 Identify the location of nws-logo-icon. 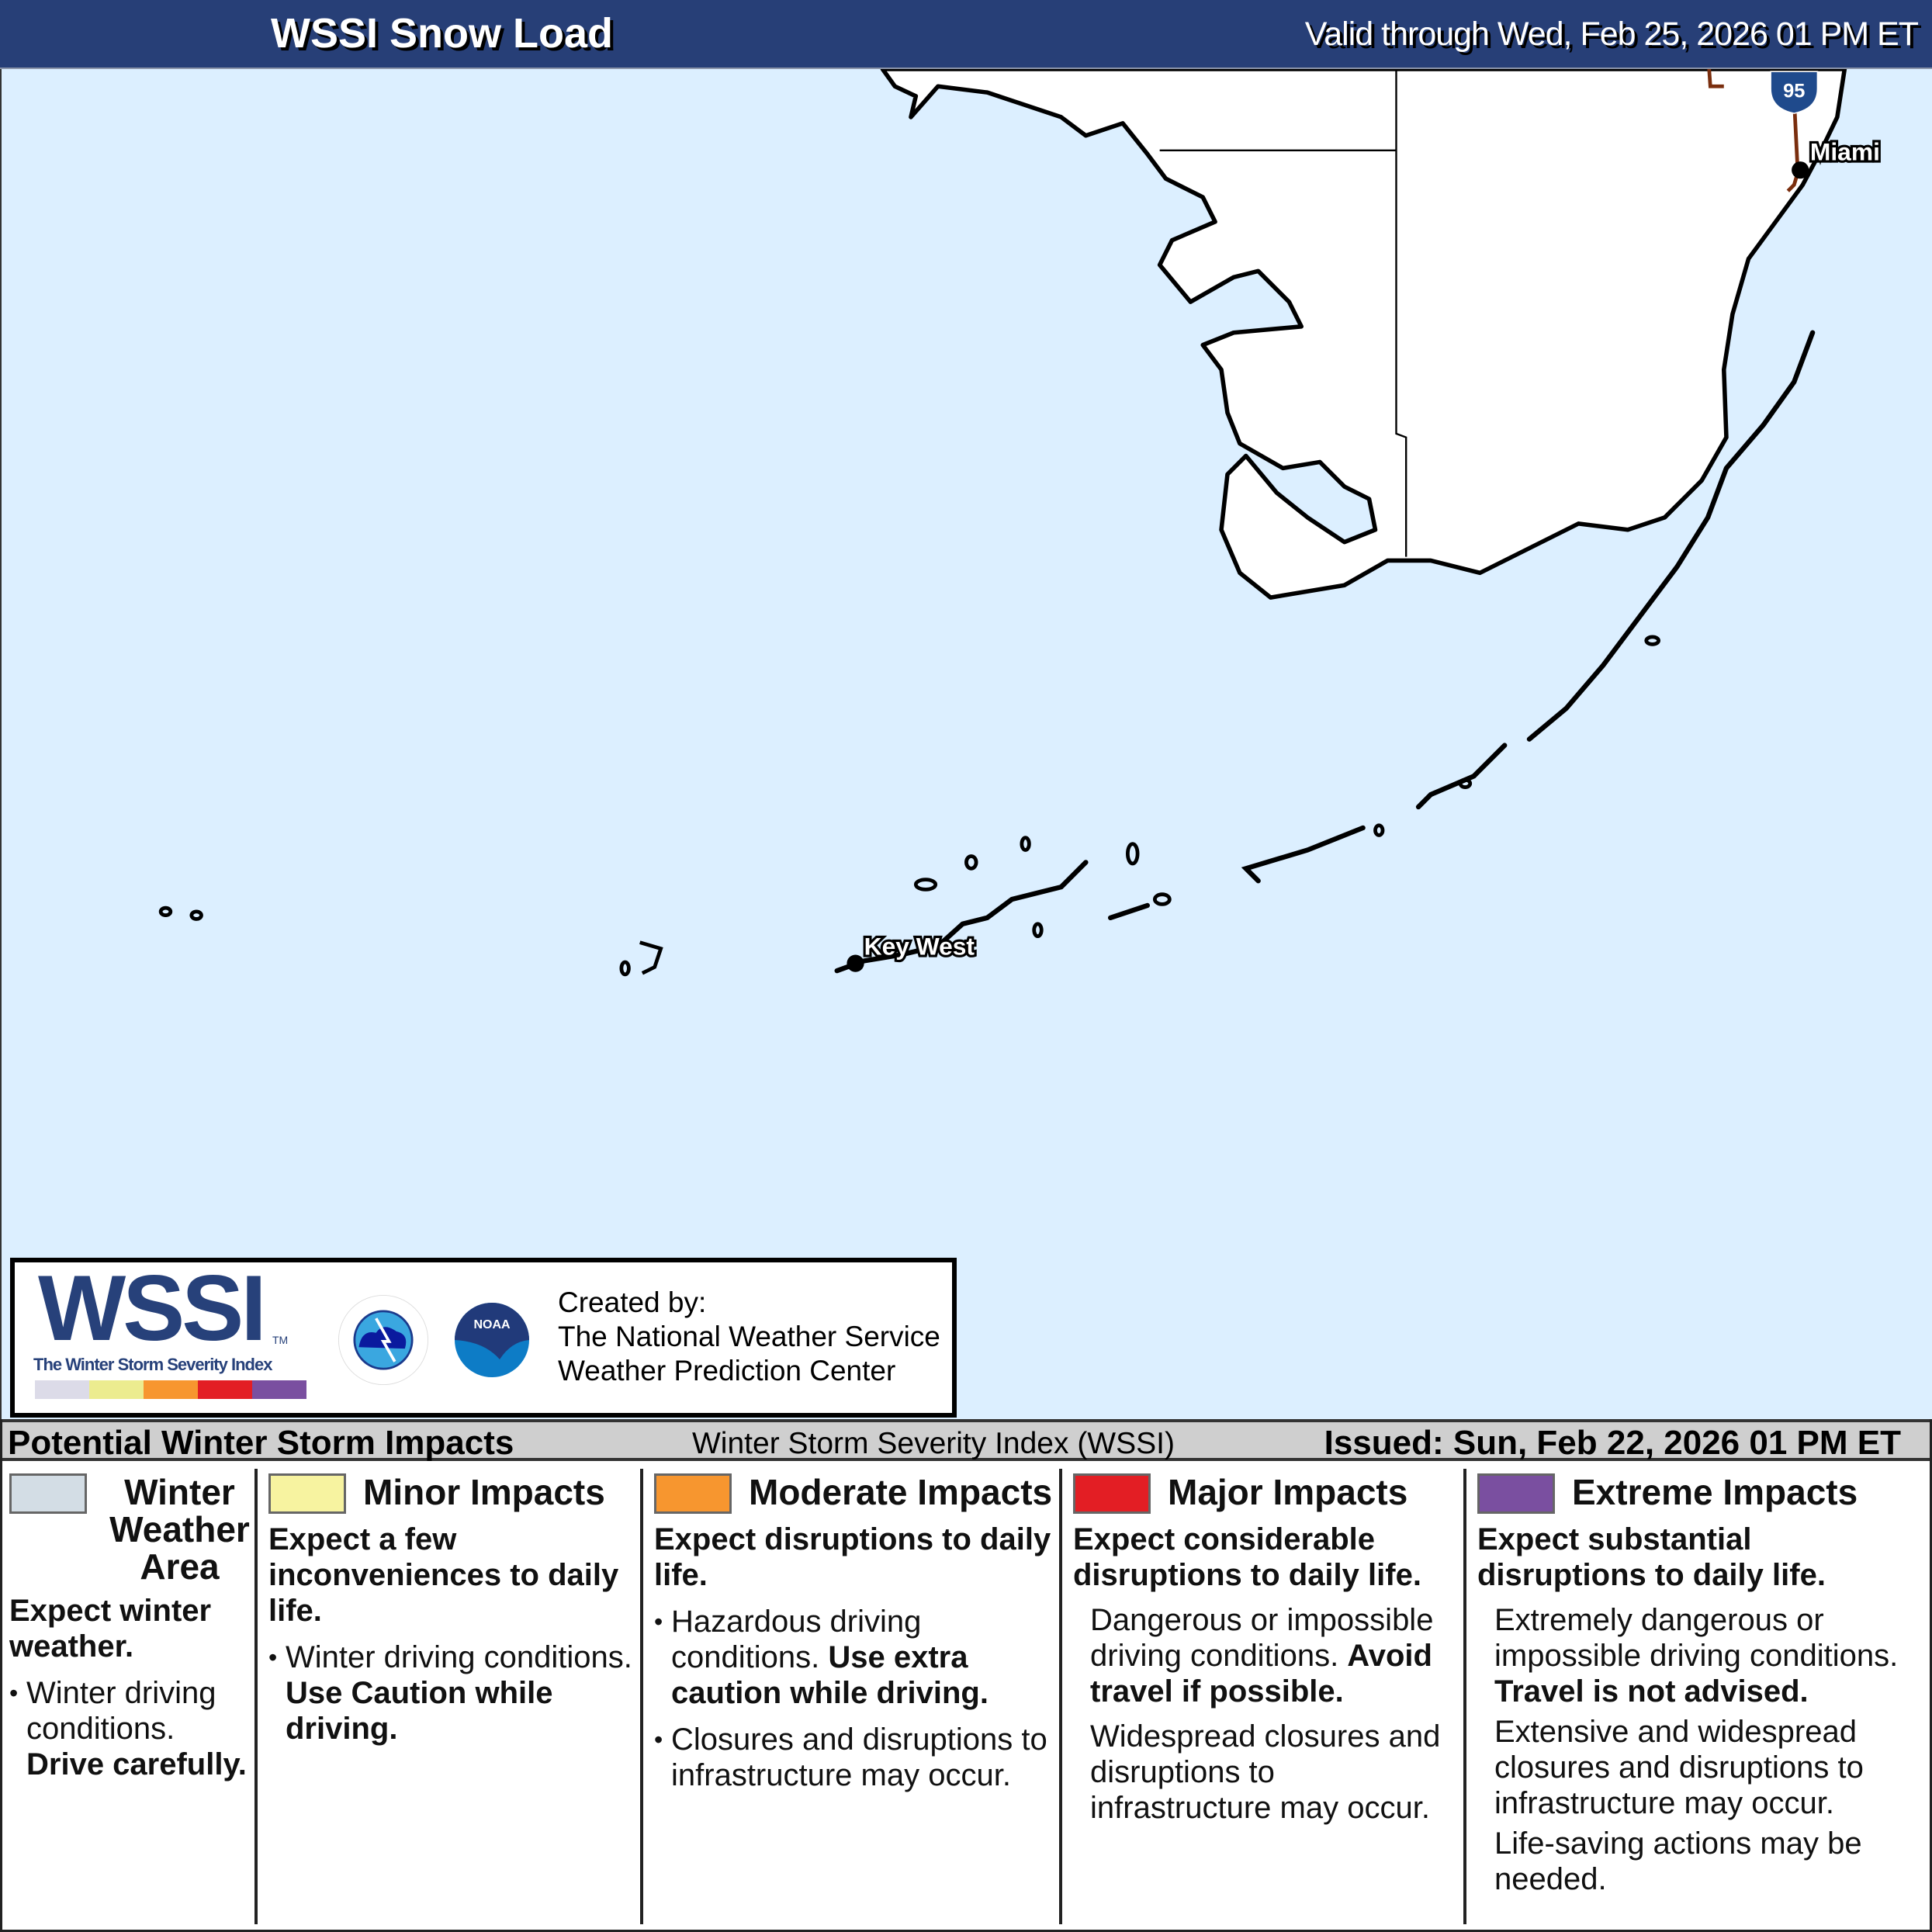
(383, 1340).